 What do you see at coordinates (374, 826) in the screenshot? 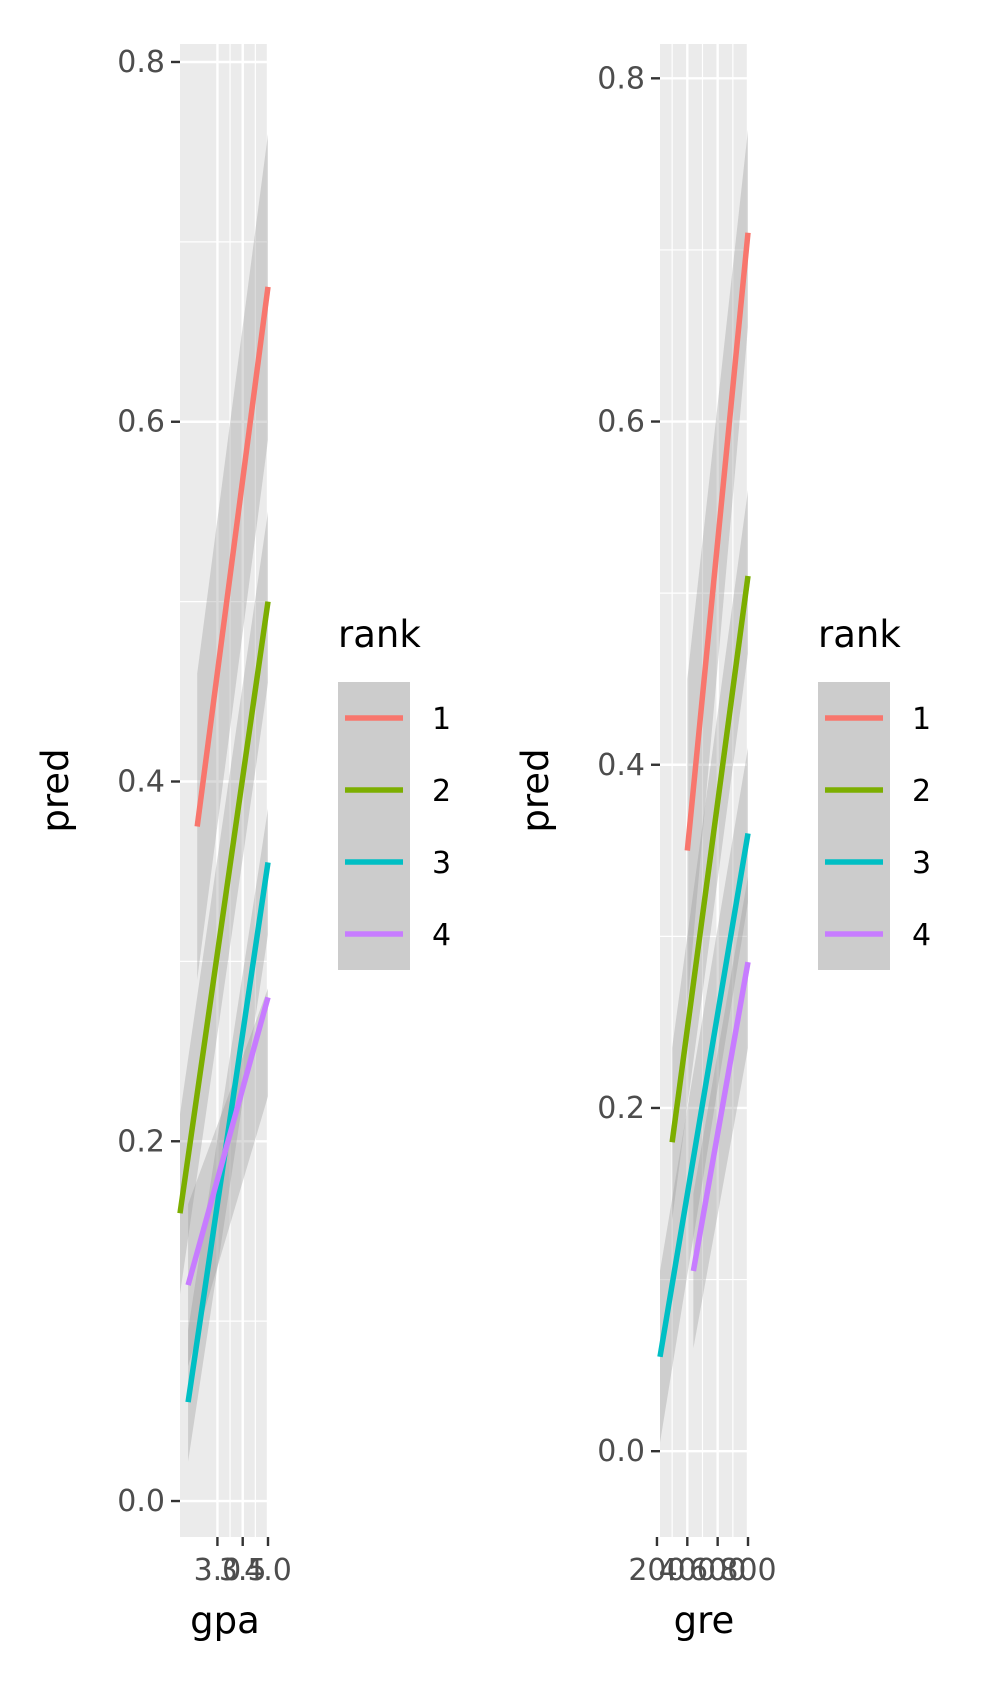
I see `panel-1-legend-key-background` at bounding box center [374, 826].